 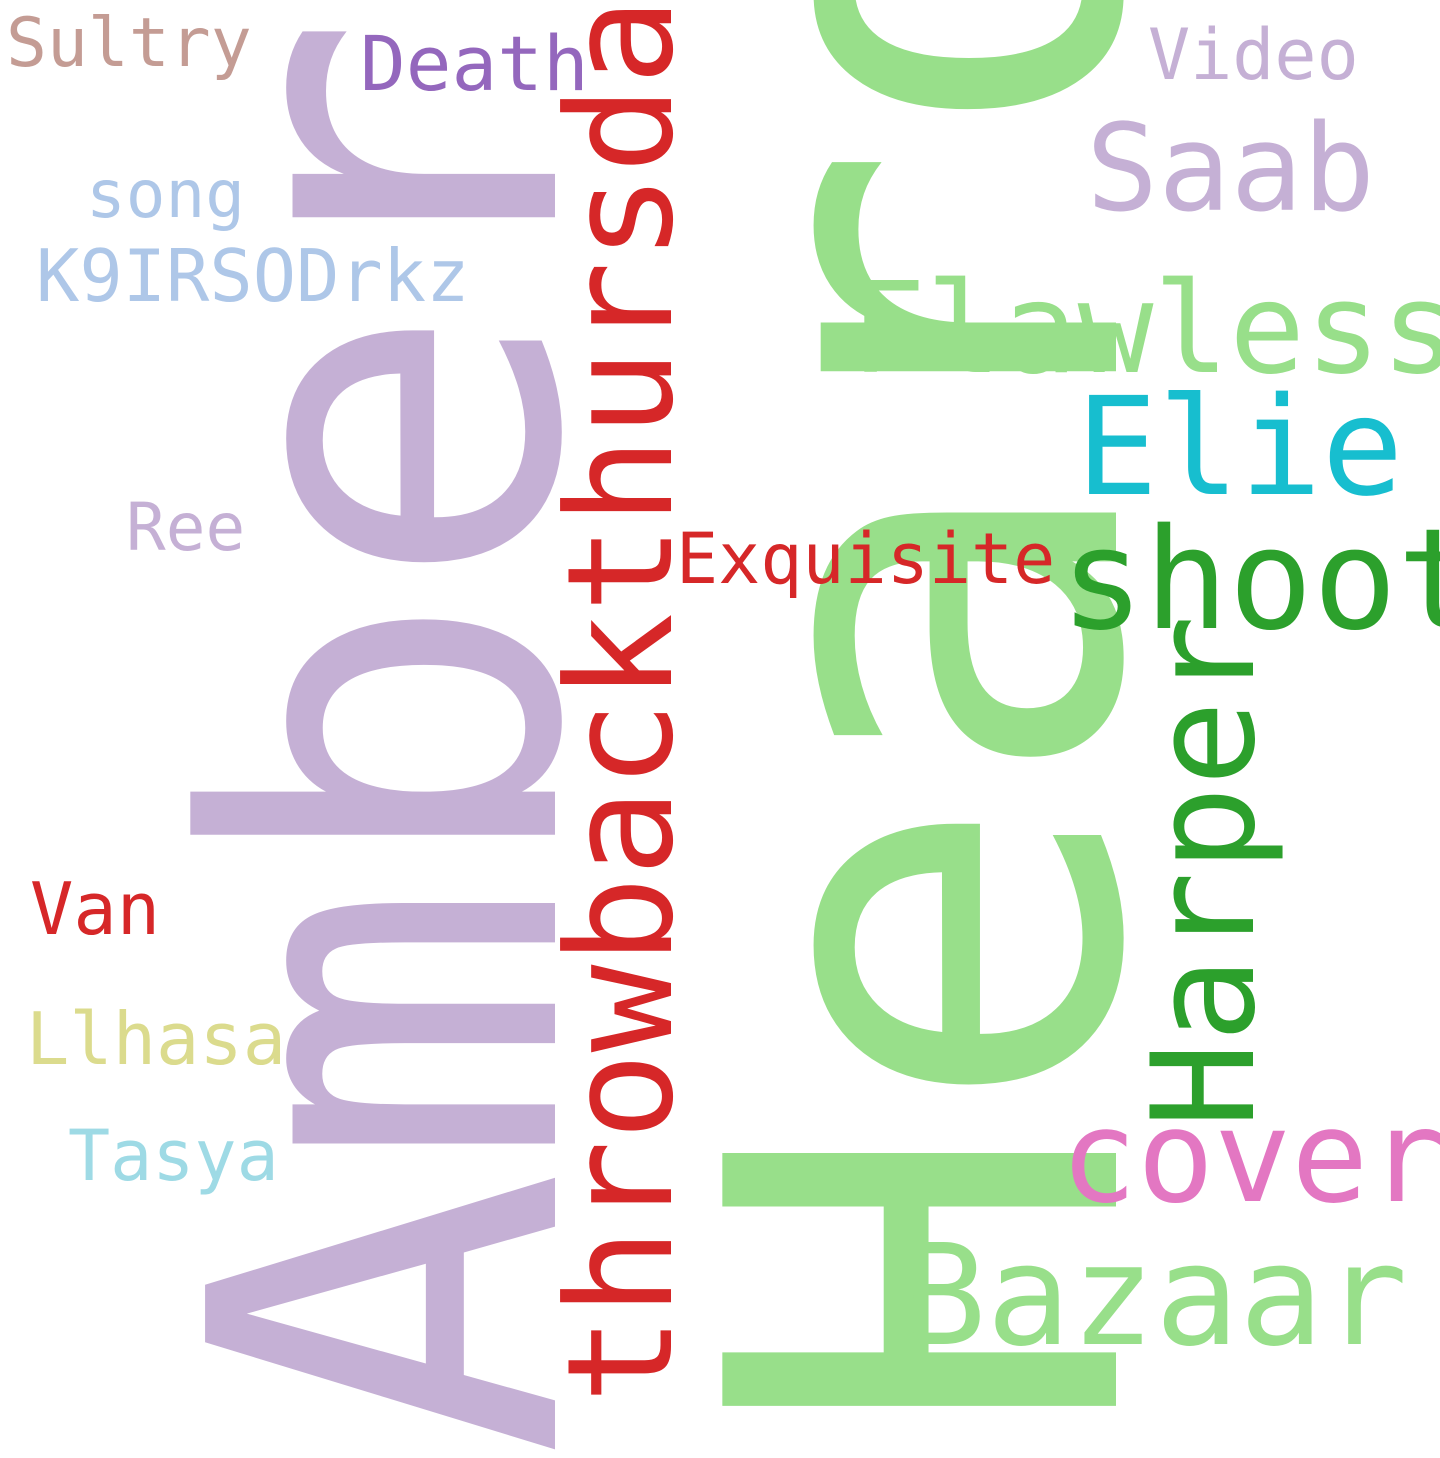 I want to click on word-llhasa: Llhasa, so click(x=156, y=1039).